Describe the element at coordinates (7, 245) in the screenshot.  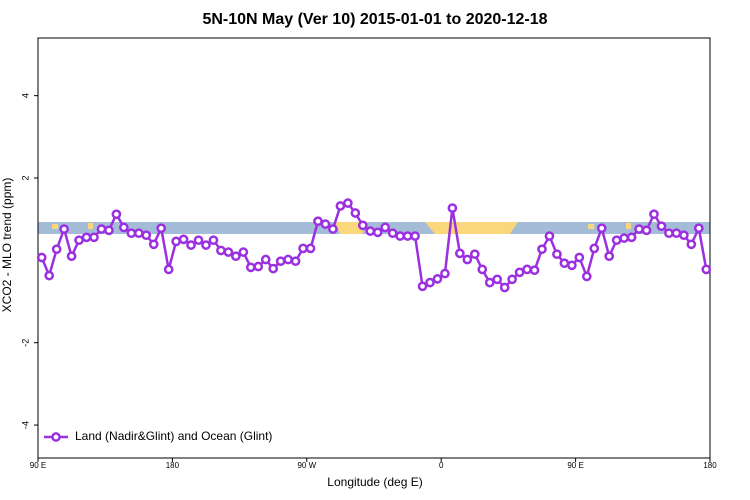
I see `y-axis-label: XCO2 - MLO trend (ppm)` at that location.